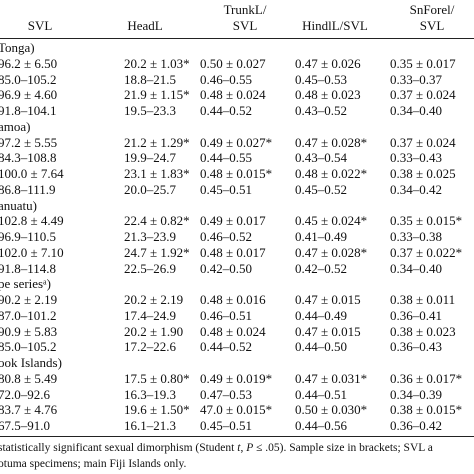 The width and height of the screenshot is (474, 474). Describe the element at coordinates (236, 378) in the screenshot. I see `cell: 0.49 ± 0.019*` at that location.